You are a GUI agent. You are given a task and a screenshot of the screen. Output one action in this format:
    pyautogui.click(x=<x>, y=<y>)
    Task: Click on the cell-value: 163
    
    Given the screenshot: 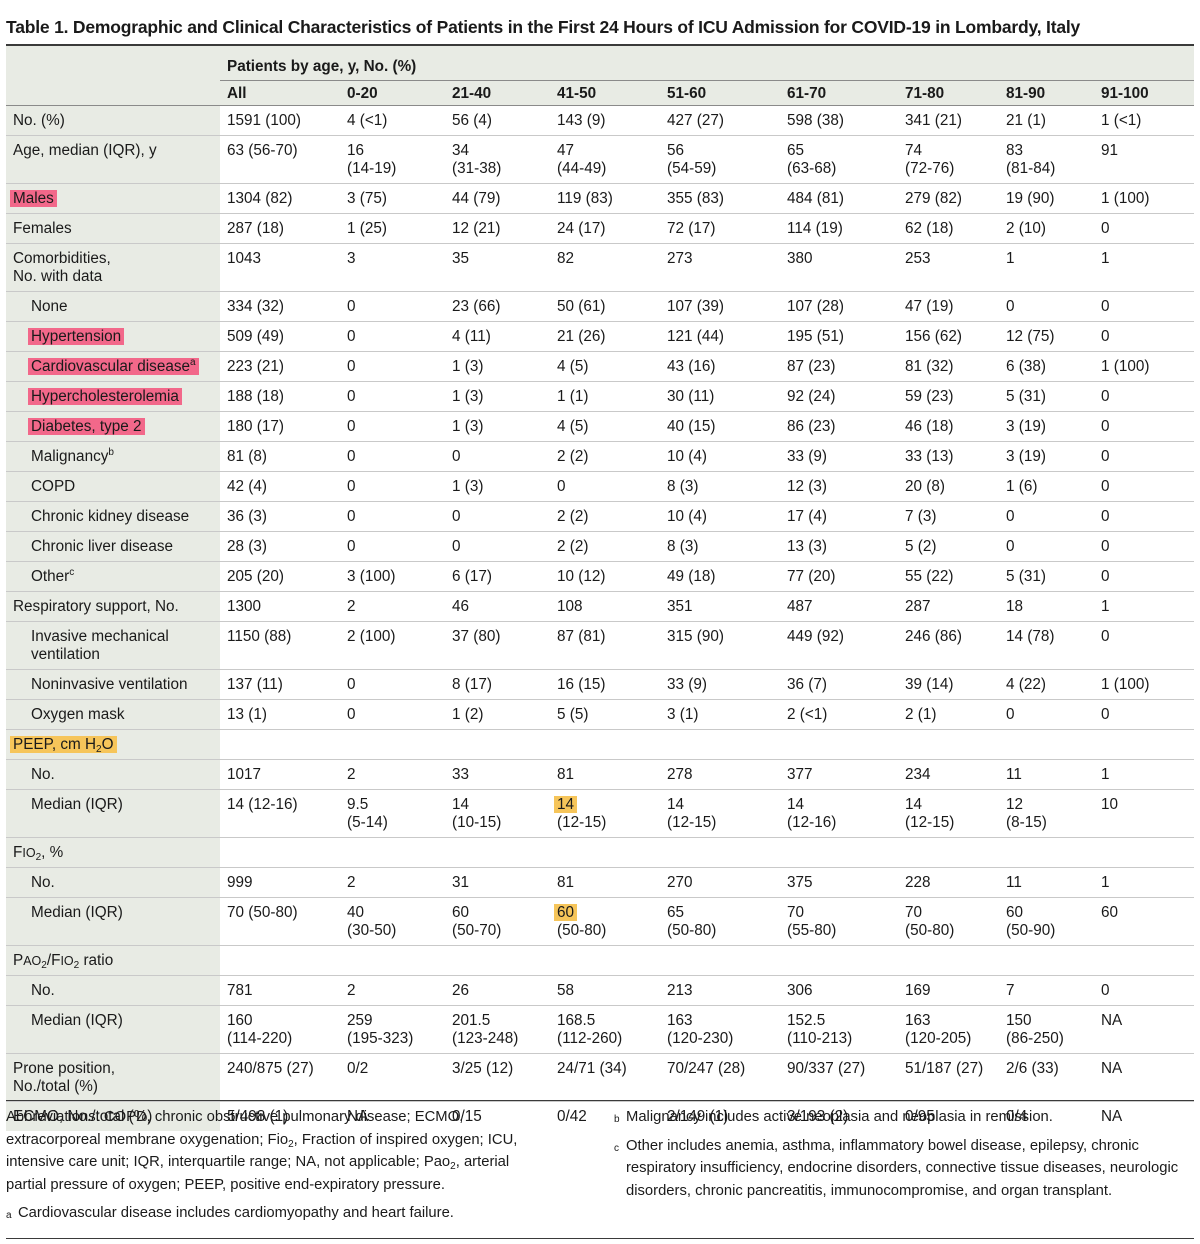 What is the action you would take?
    pyautogui.click(x=918, y=1020)
    